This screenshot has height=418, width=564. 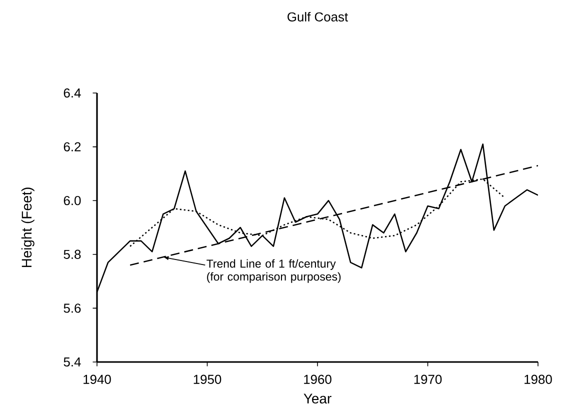 What do you see at coordinates (318, 379) in the screenshot?
I see `x-tick-label: 1960` at bounding box center [318, 379].